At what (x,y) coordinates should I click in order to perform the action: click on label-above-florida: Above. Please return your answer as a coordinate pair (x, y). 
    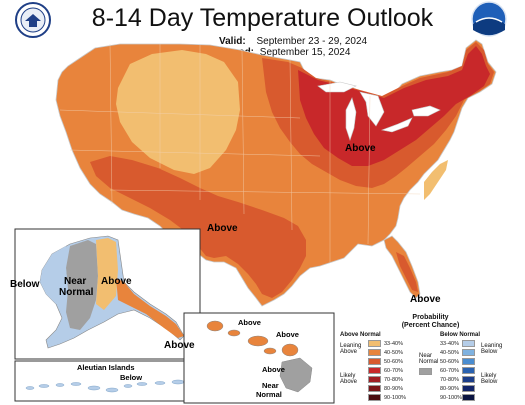
    Looking at the image, I should click on (425, 299).